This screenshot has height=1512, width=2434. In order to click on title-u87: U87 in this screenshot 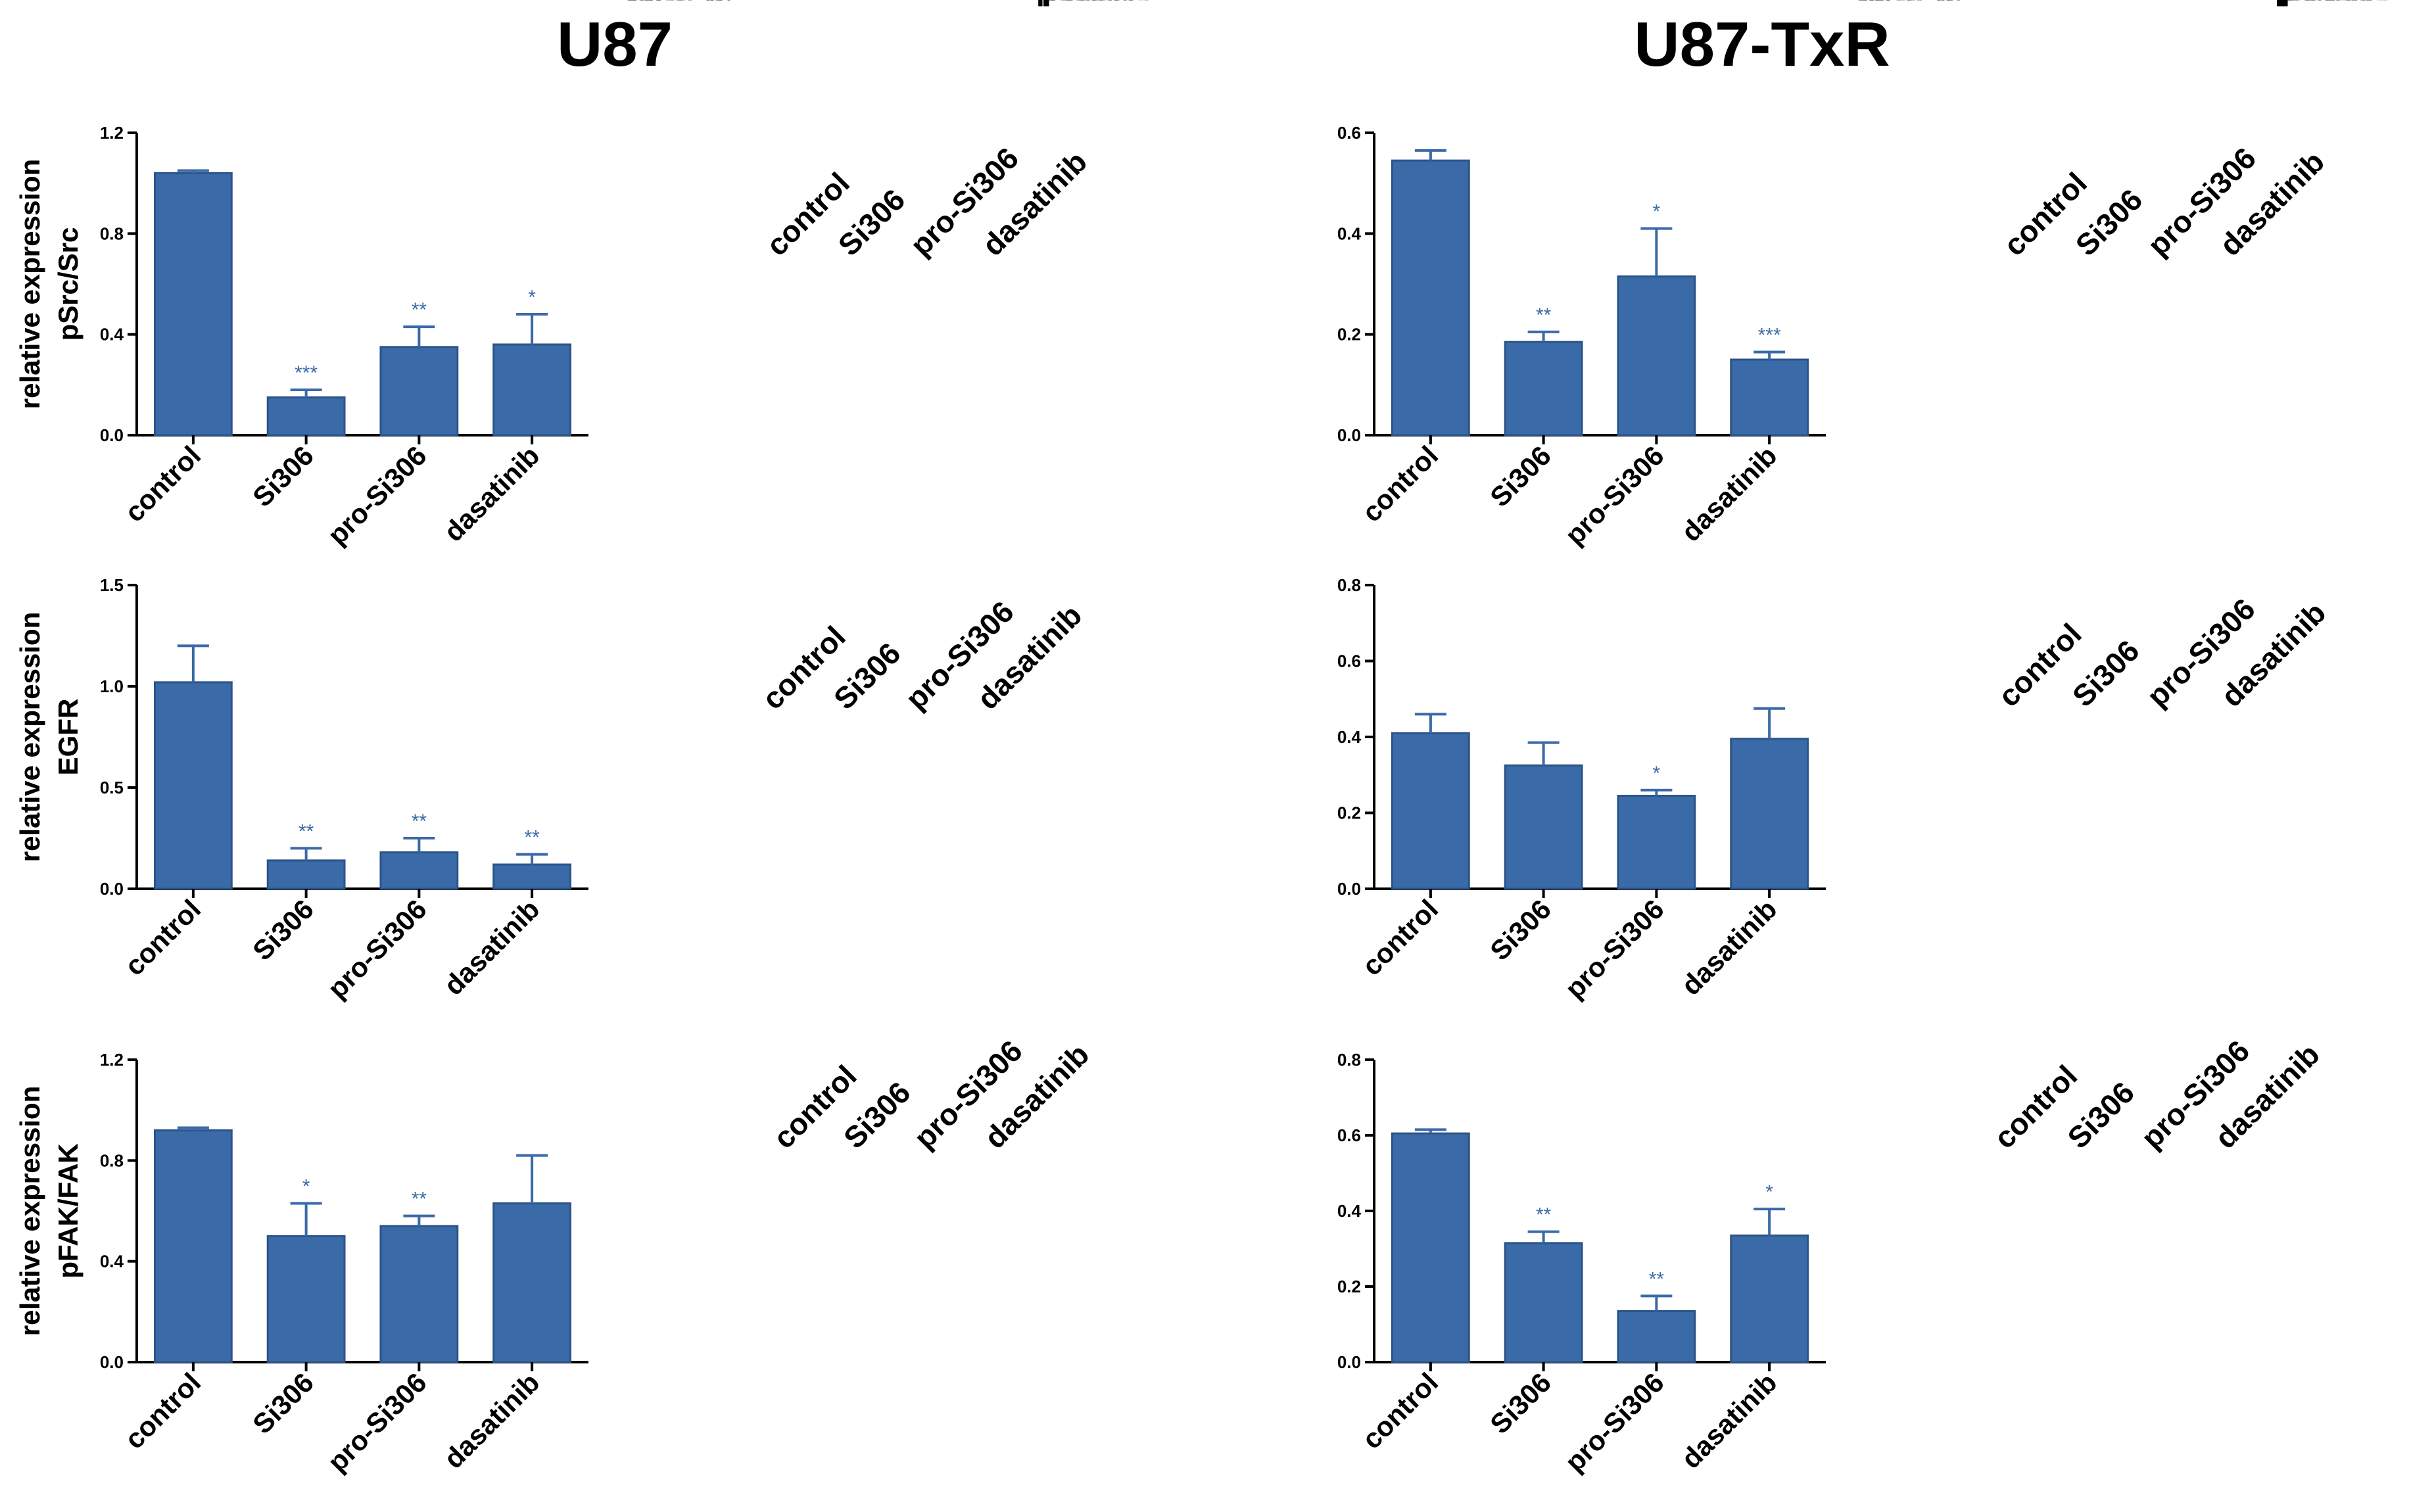, I will do `click(615, 44)`.